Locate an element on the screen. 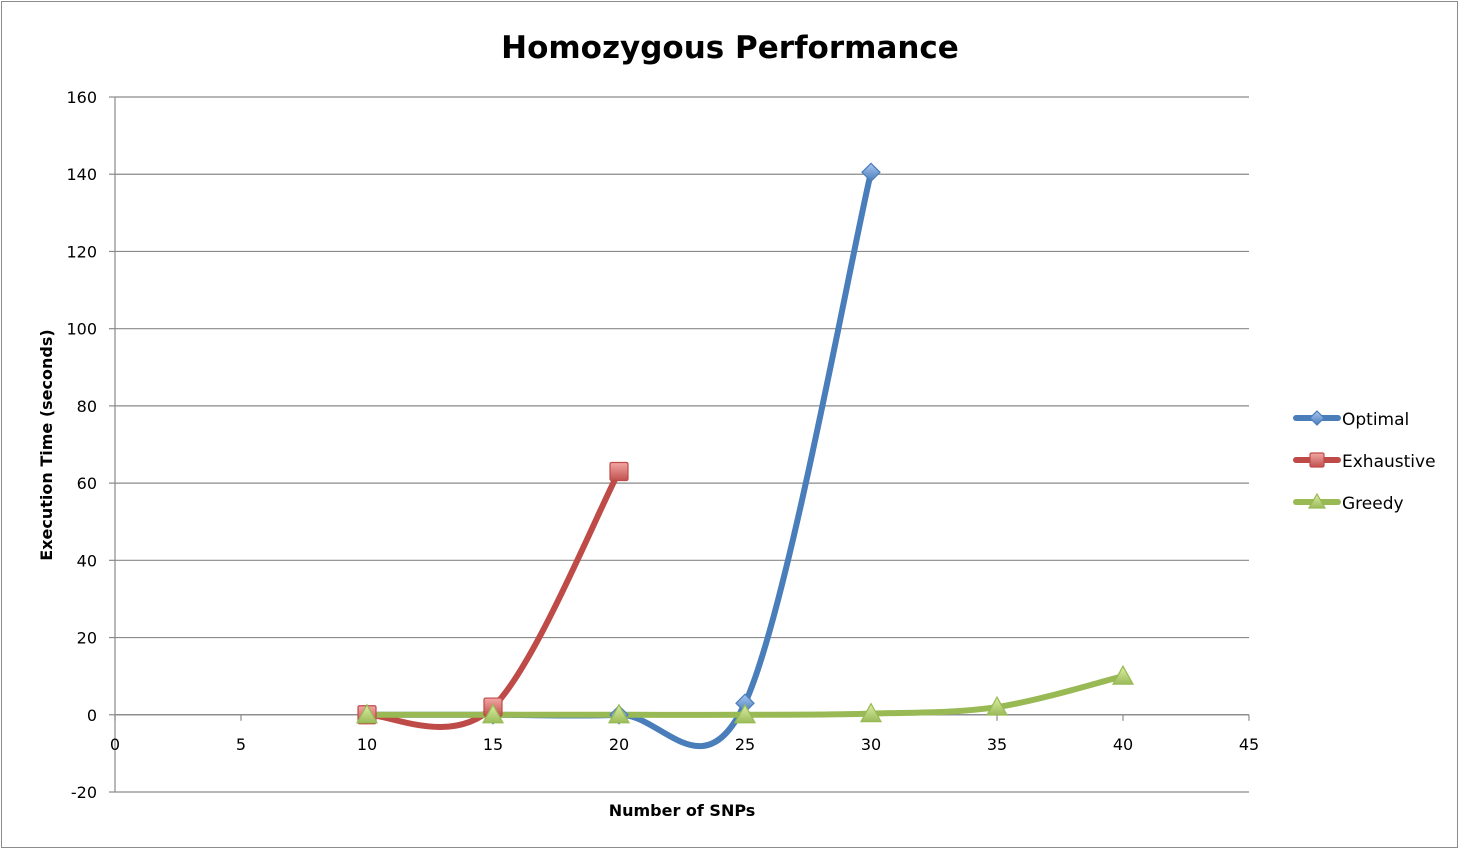 The image size is (1461, 851). legend-marker-greedy is located at coordinates (1317, 500).